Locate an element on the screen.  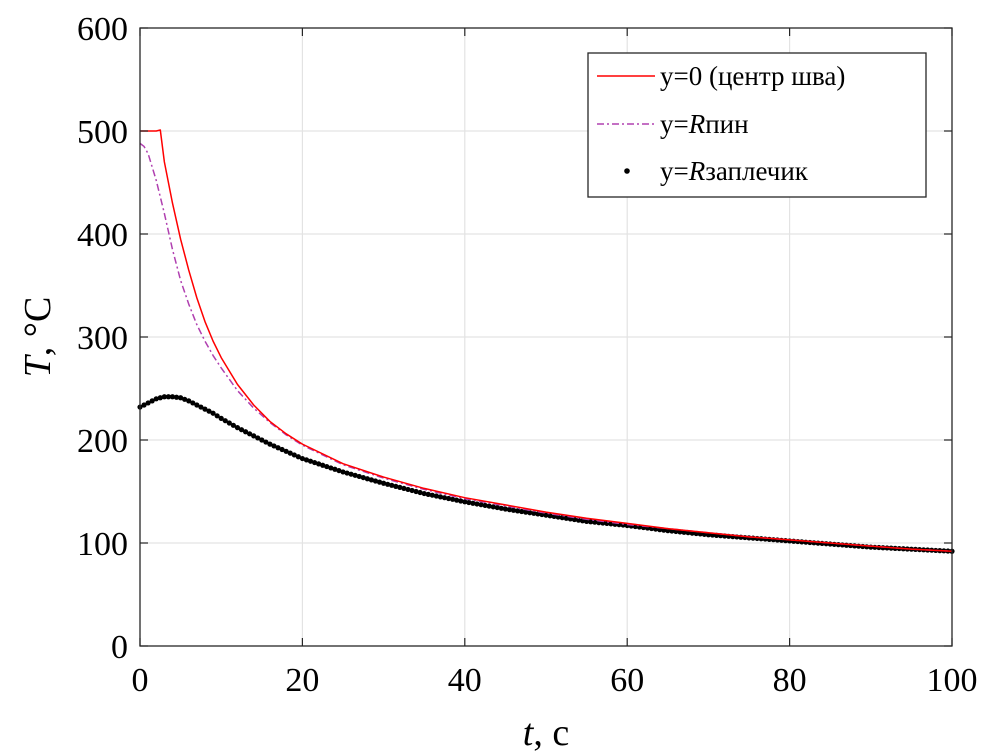
x-tick-label: 100 is located at coordinates (952, 680).